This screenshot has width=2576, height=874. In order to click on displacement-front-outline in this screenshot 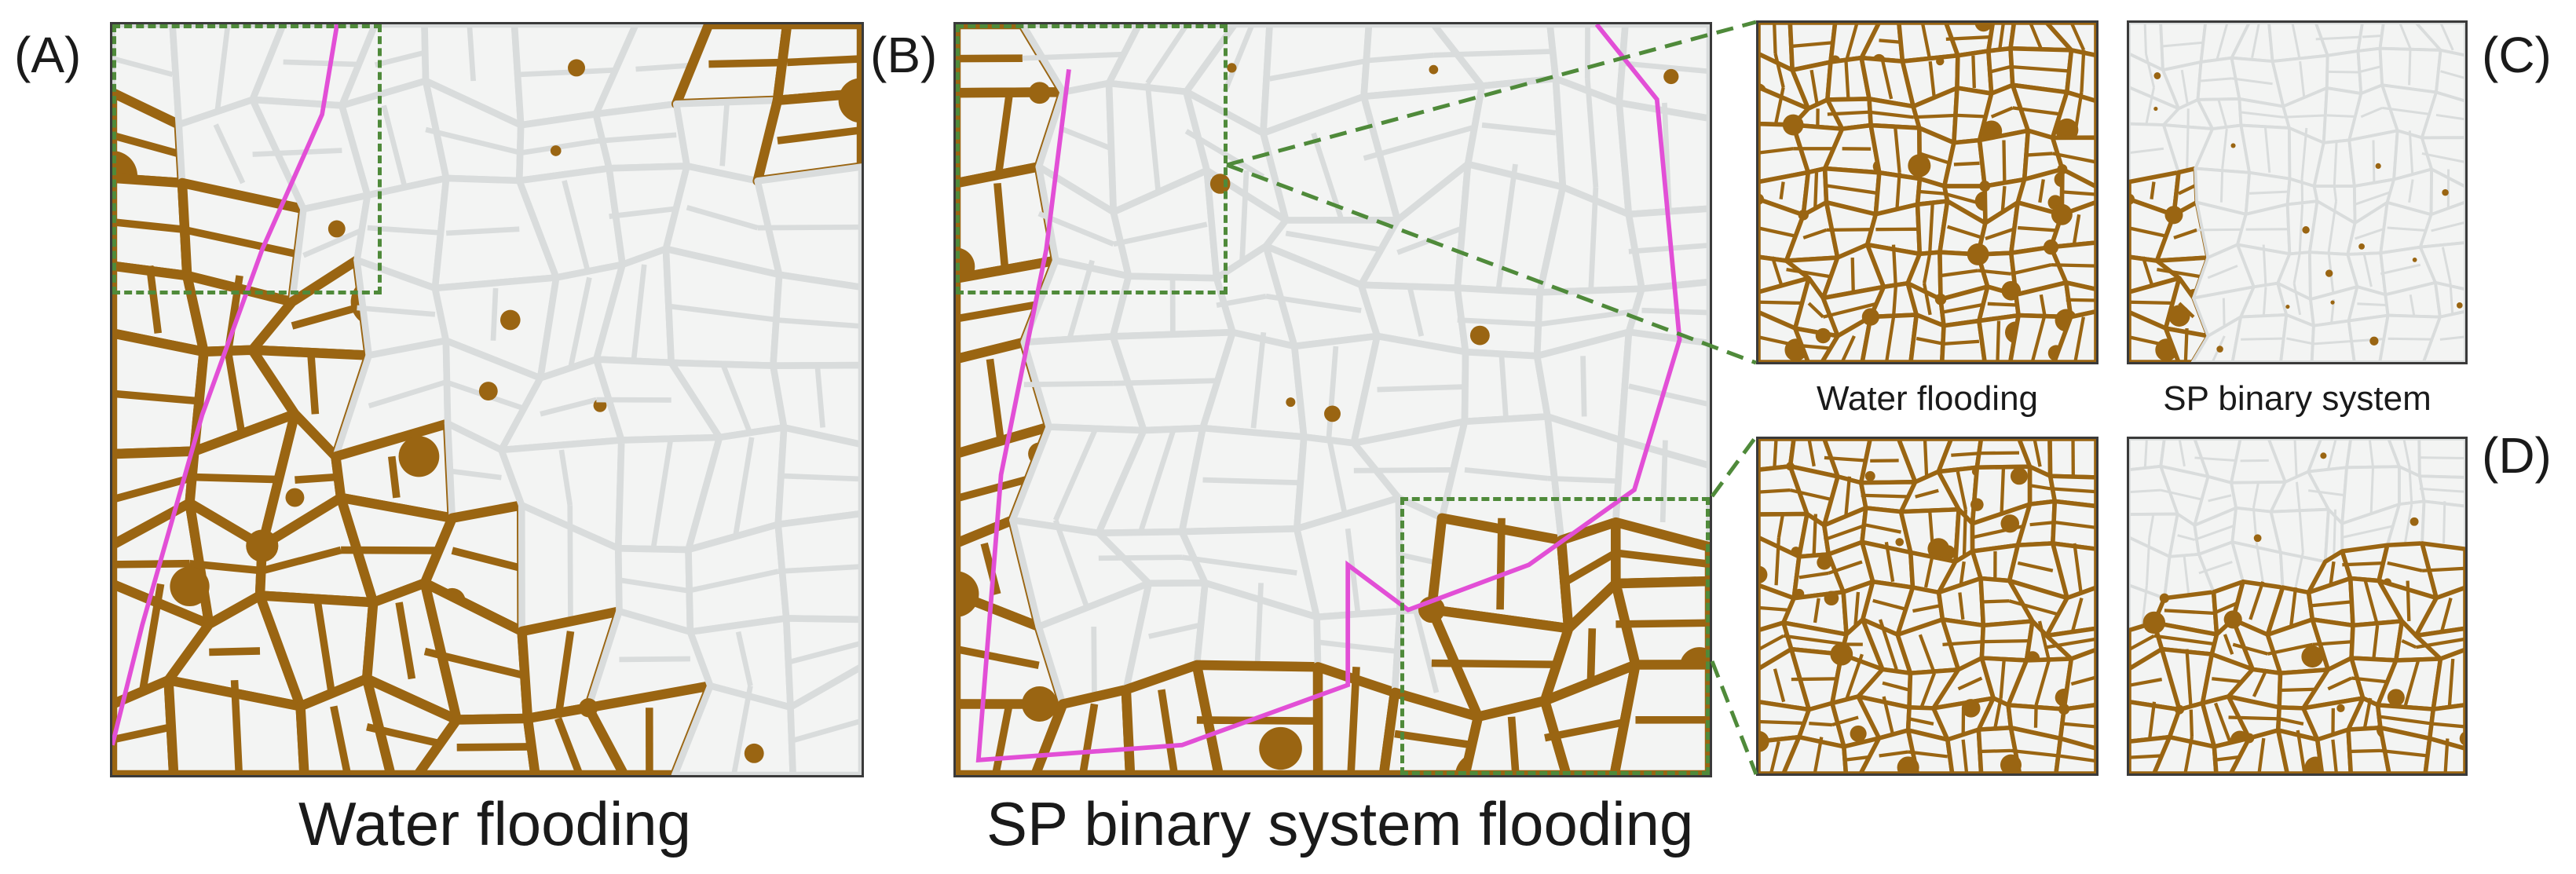, I will do `click(226, 385)`.